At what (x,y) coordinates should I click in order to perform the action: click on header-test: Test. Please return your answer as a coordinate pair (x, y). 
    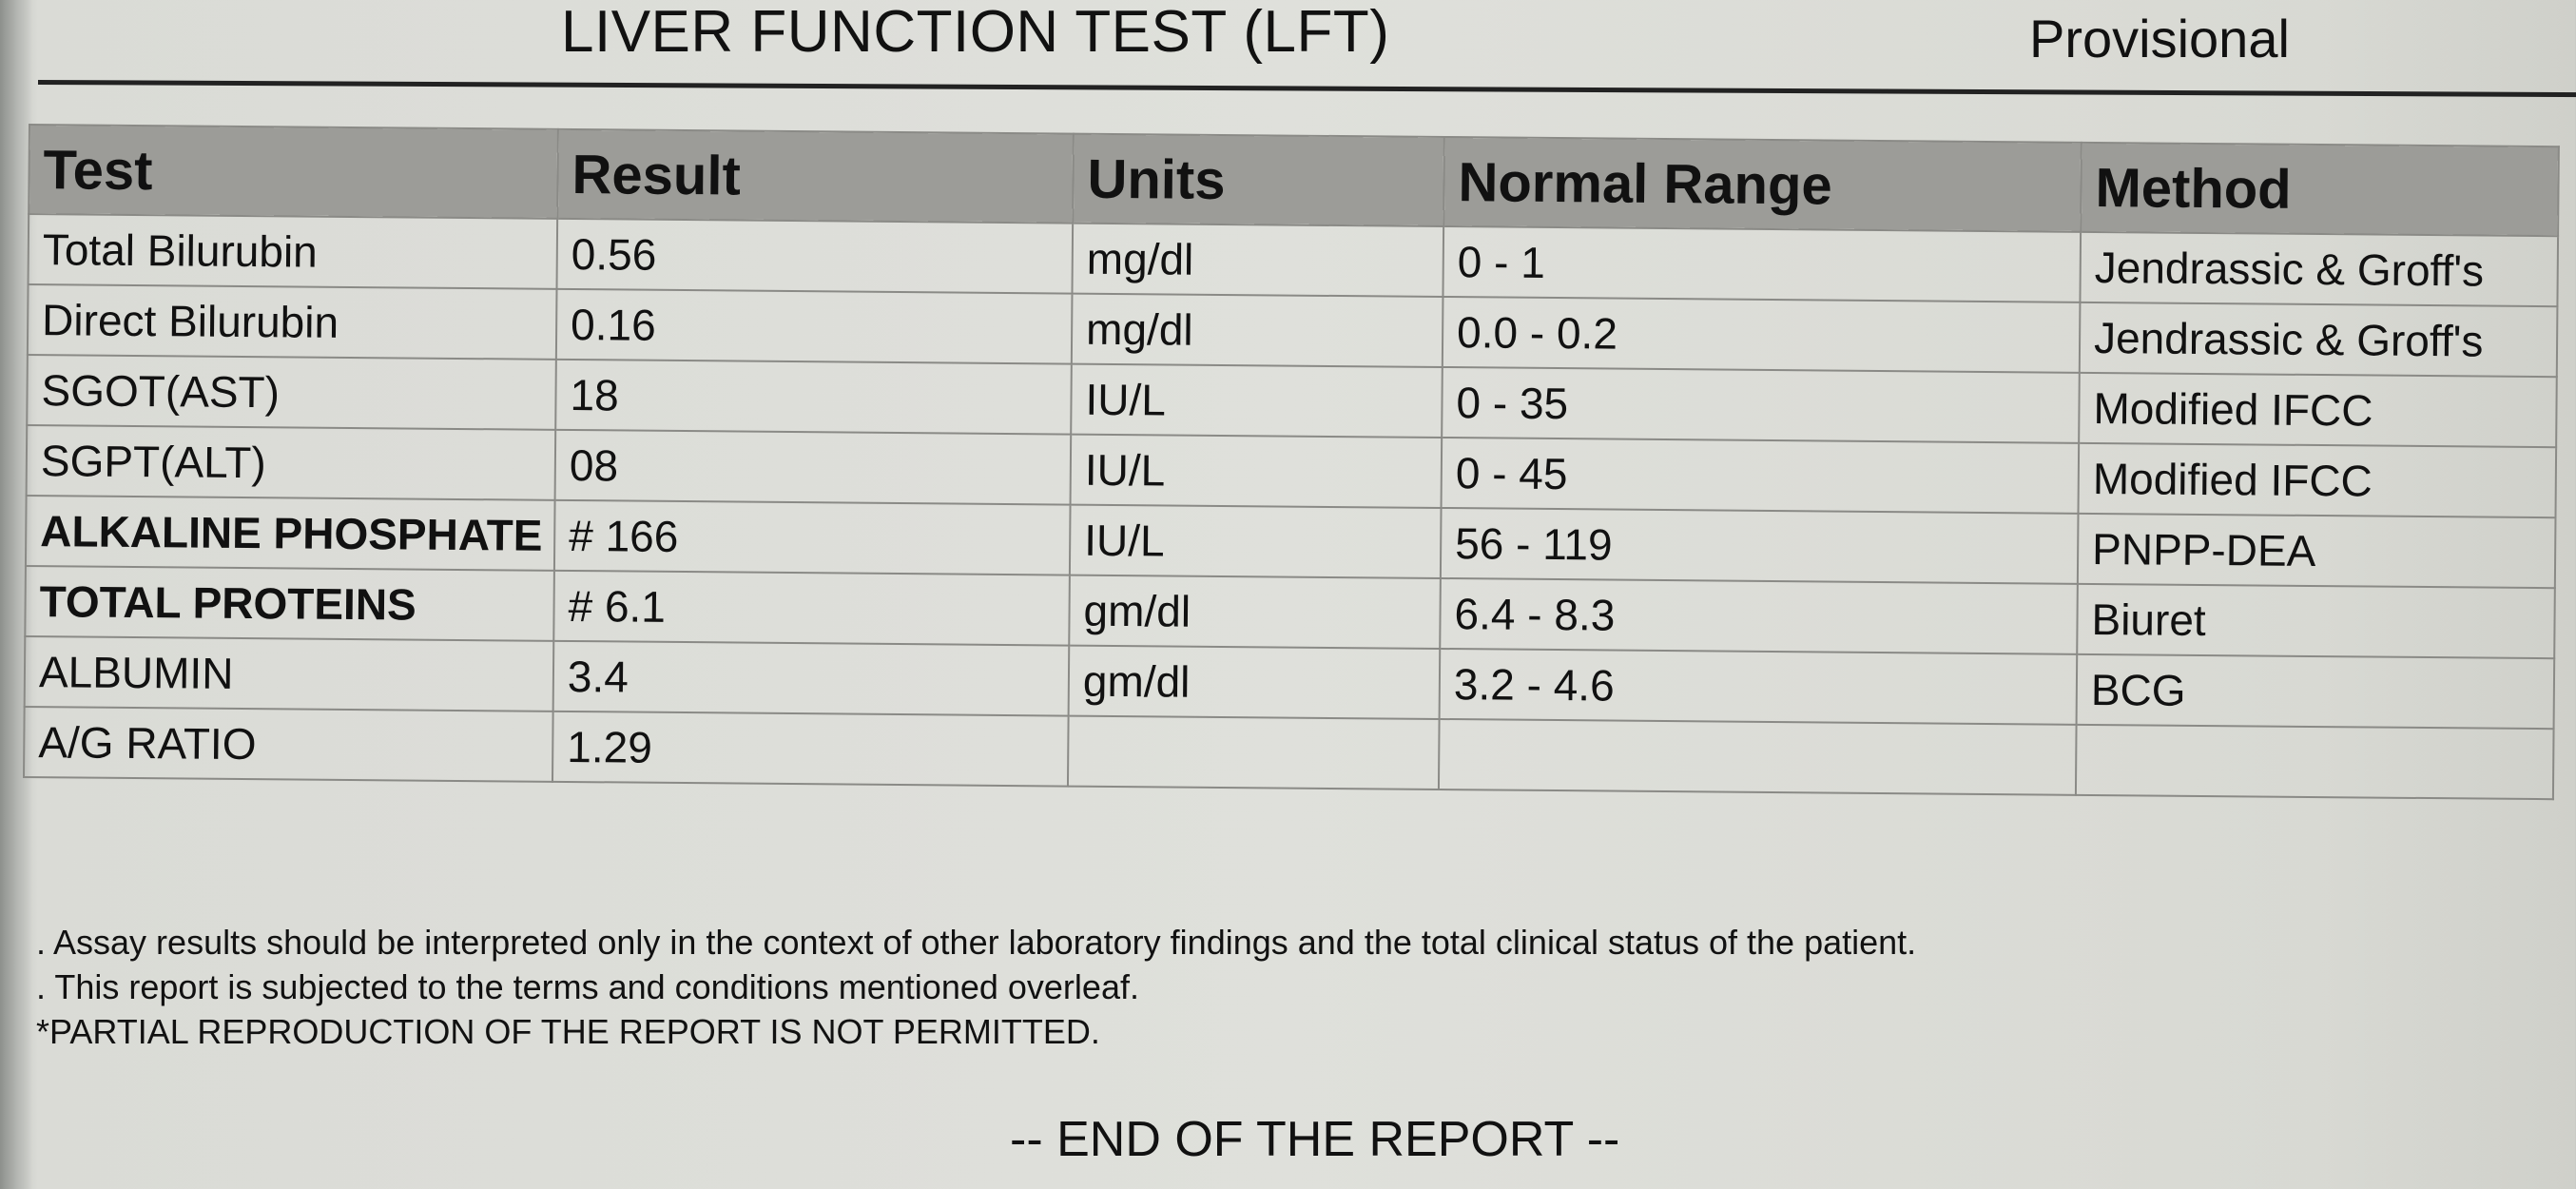
    Looking at the image, I should click on (293, 172).